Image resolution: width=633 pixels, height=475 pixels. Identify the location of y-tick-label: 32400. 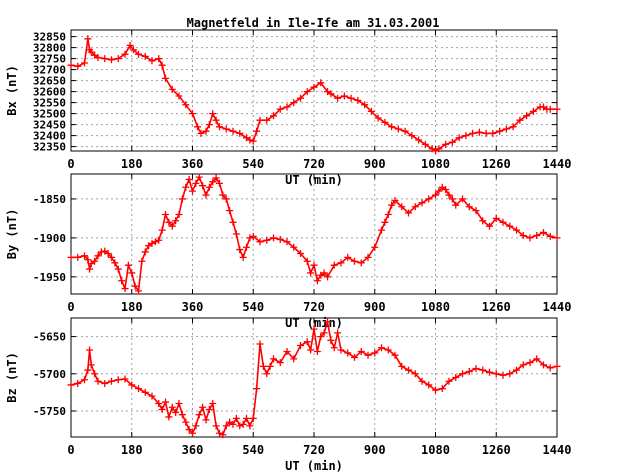
(49, 136).